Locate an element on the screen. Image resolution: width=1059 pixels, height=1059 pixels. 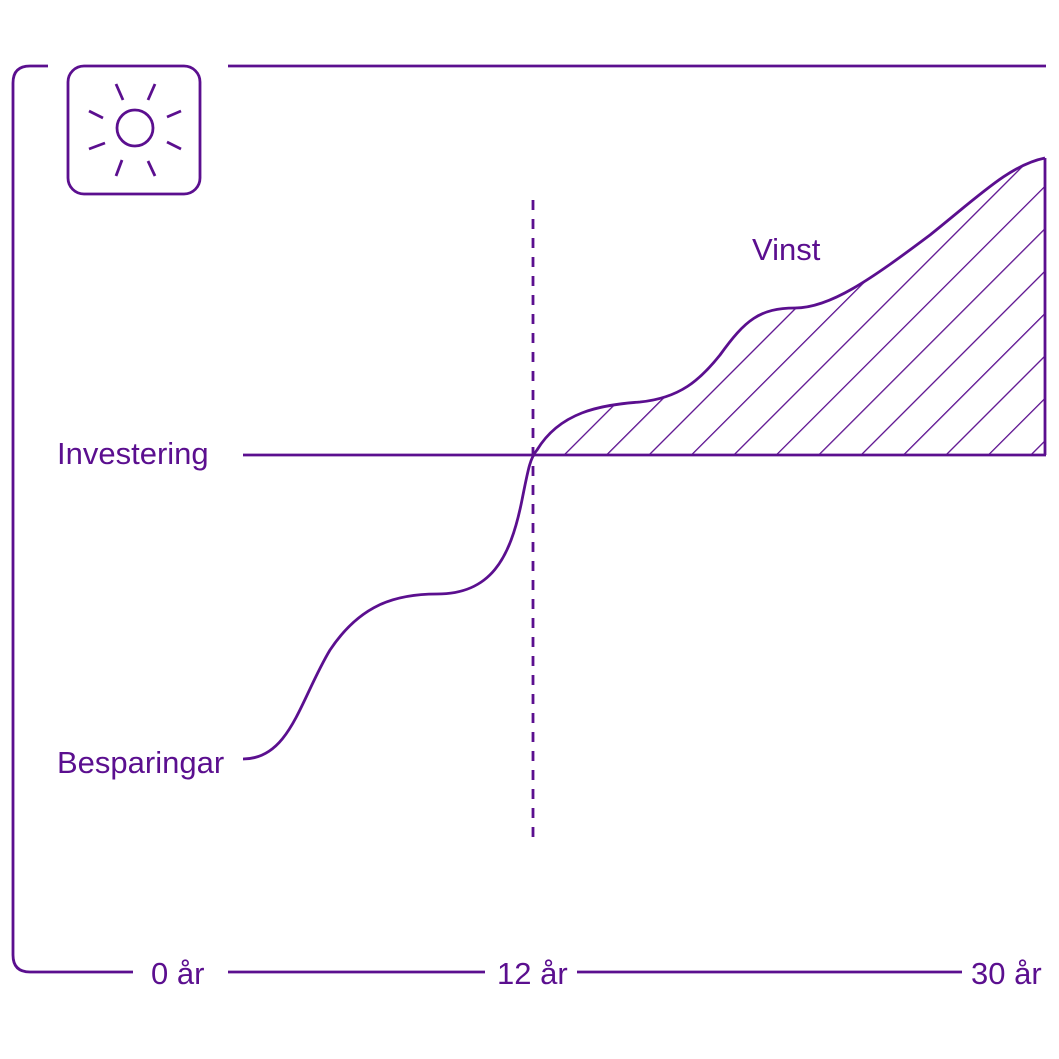
profit-hatch-area is located at coordinates (789, 306).